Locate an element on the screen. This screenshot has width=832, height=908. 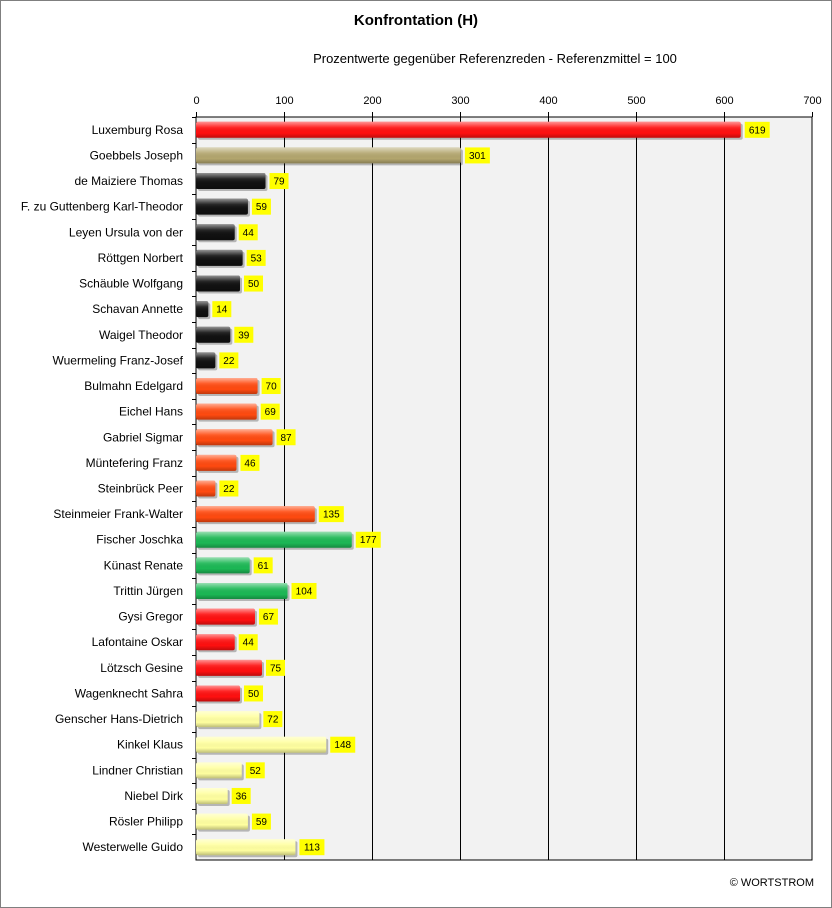
x-tick-label: 200 is located at coordinates (372, 101).